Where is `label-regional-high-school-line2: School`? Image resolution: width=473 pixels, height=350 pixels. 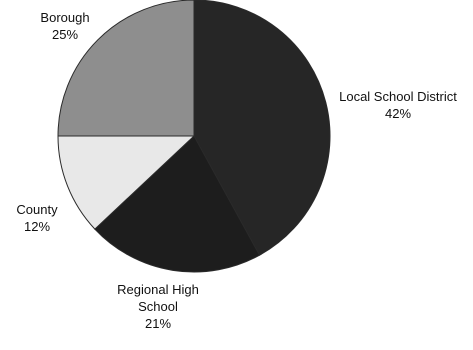
label-regional-high-school-line2: School is located at coordinates (158, 306).